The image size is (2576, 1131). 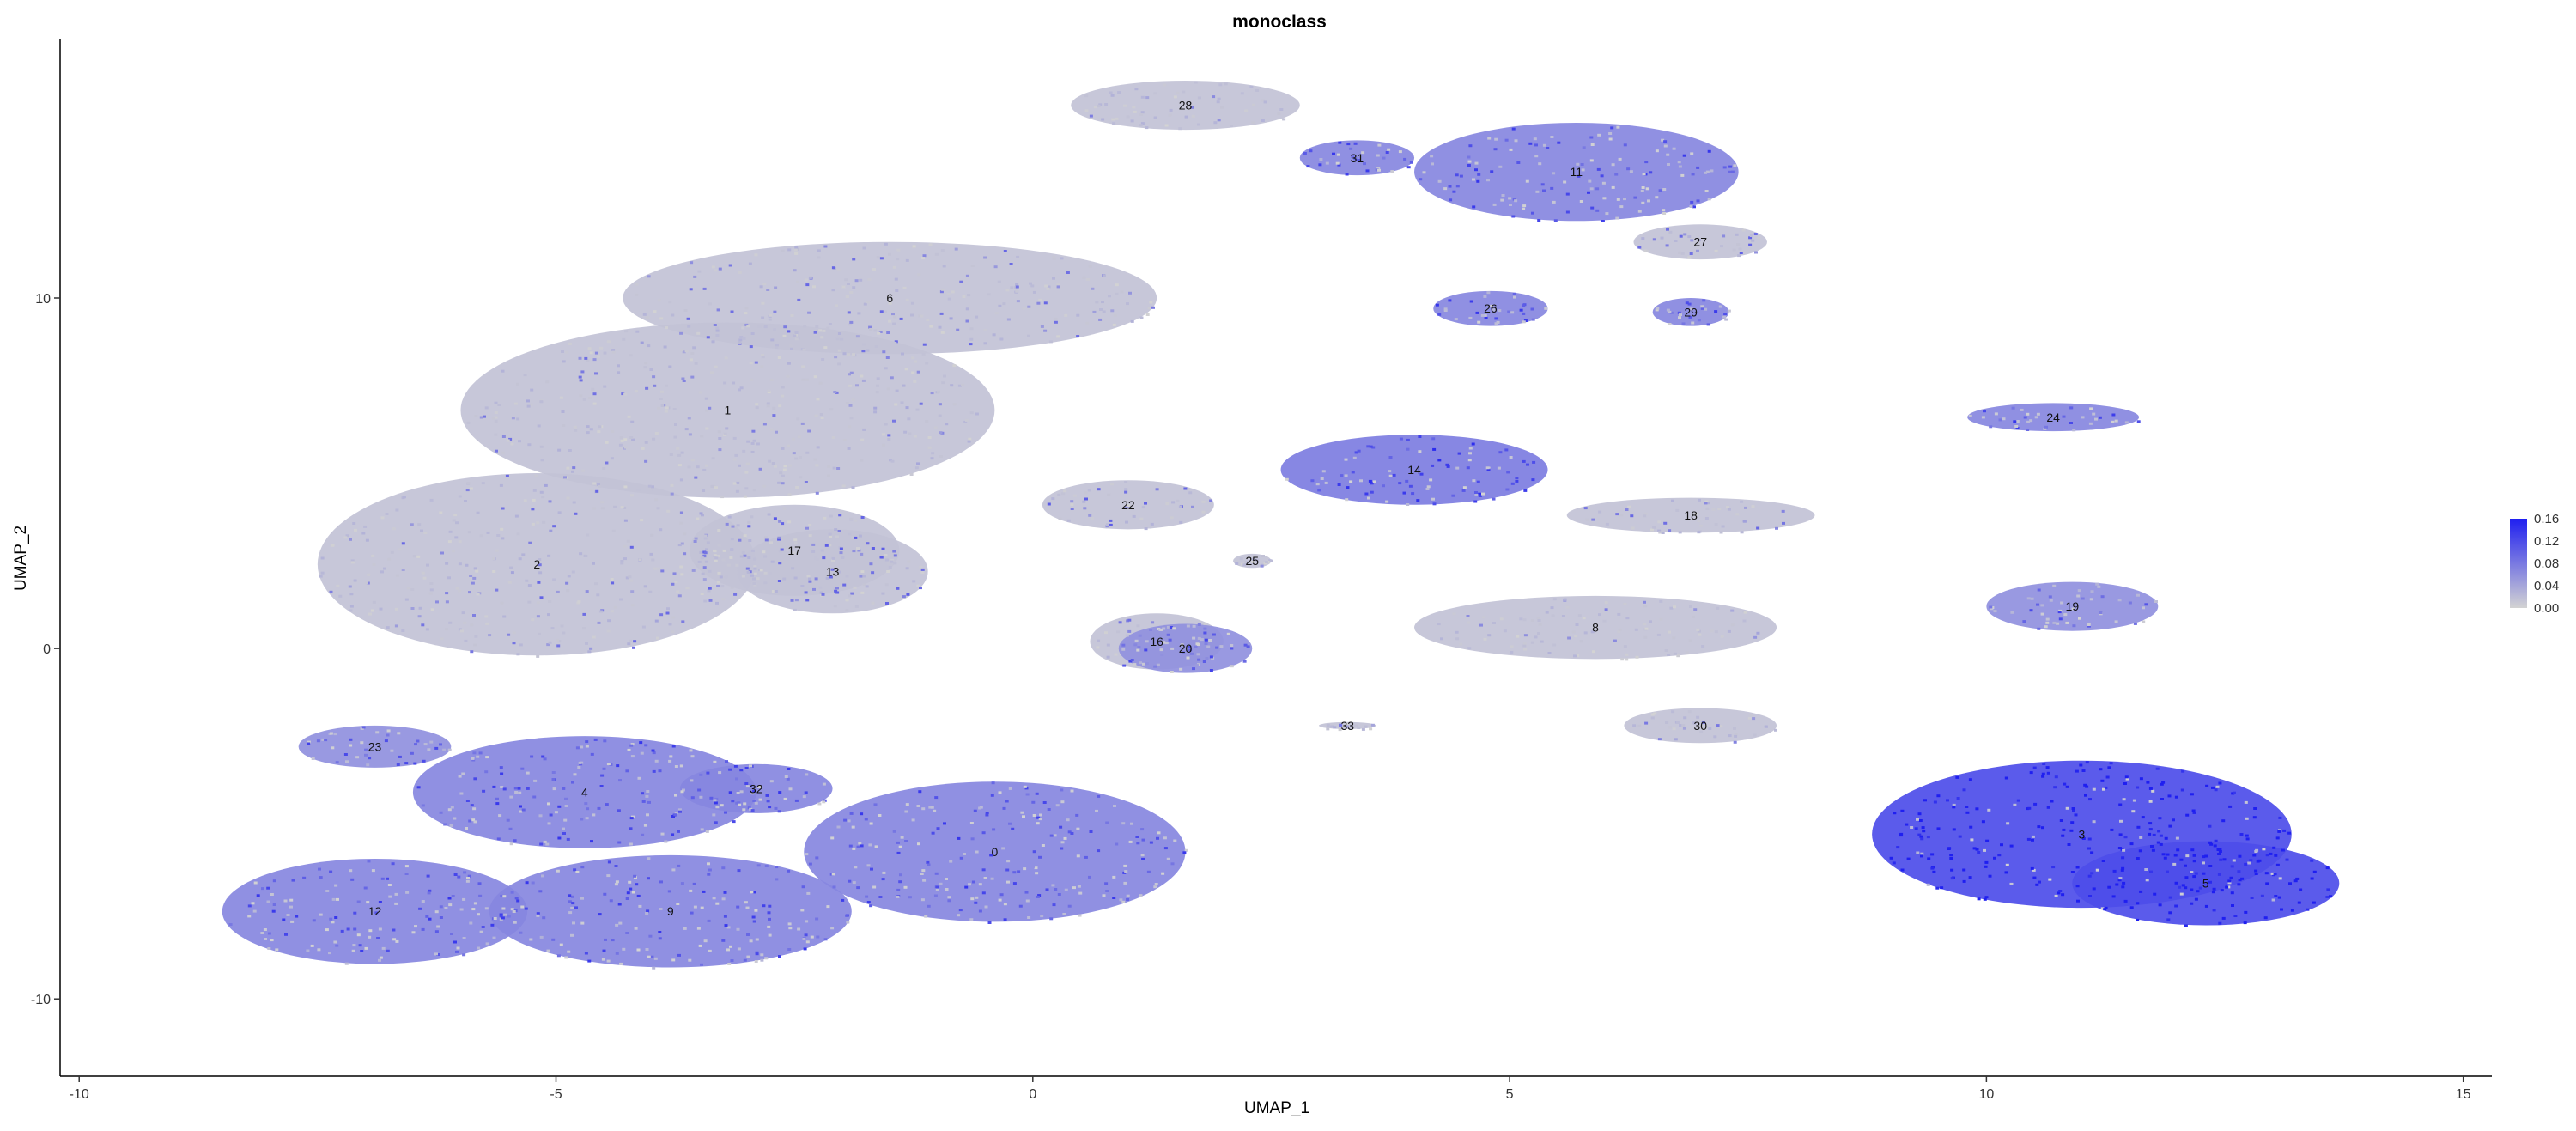 What do you see at coordinates (728, 411) in the screenshot?
I see `cluster-label-1: 1` at bounding box center [728, 411].